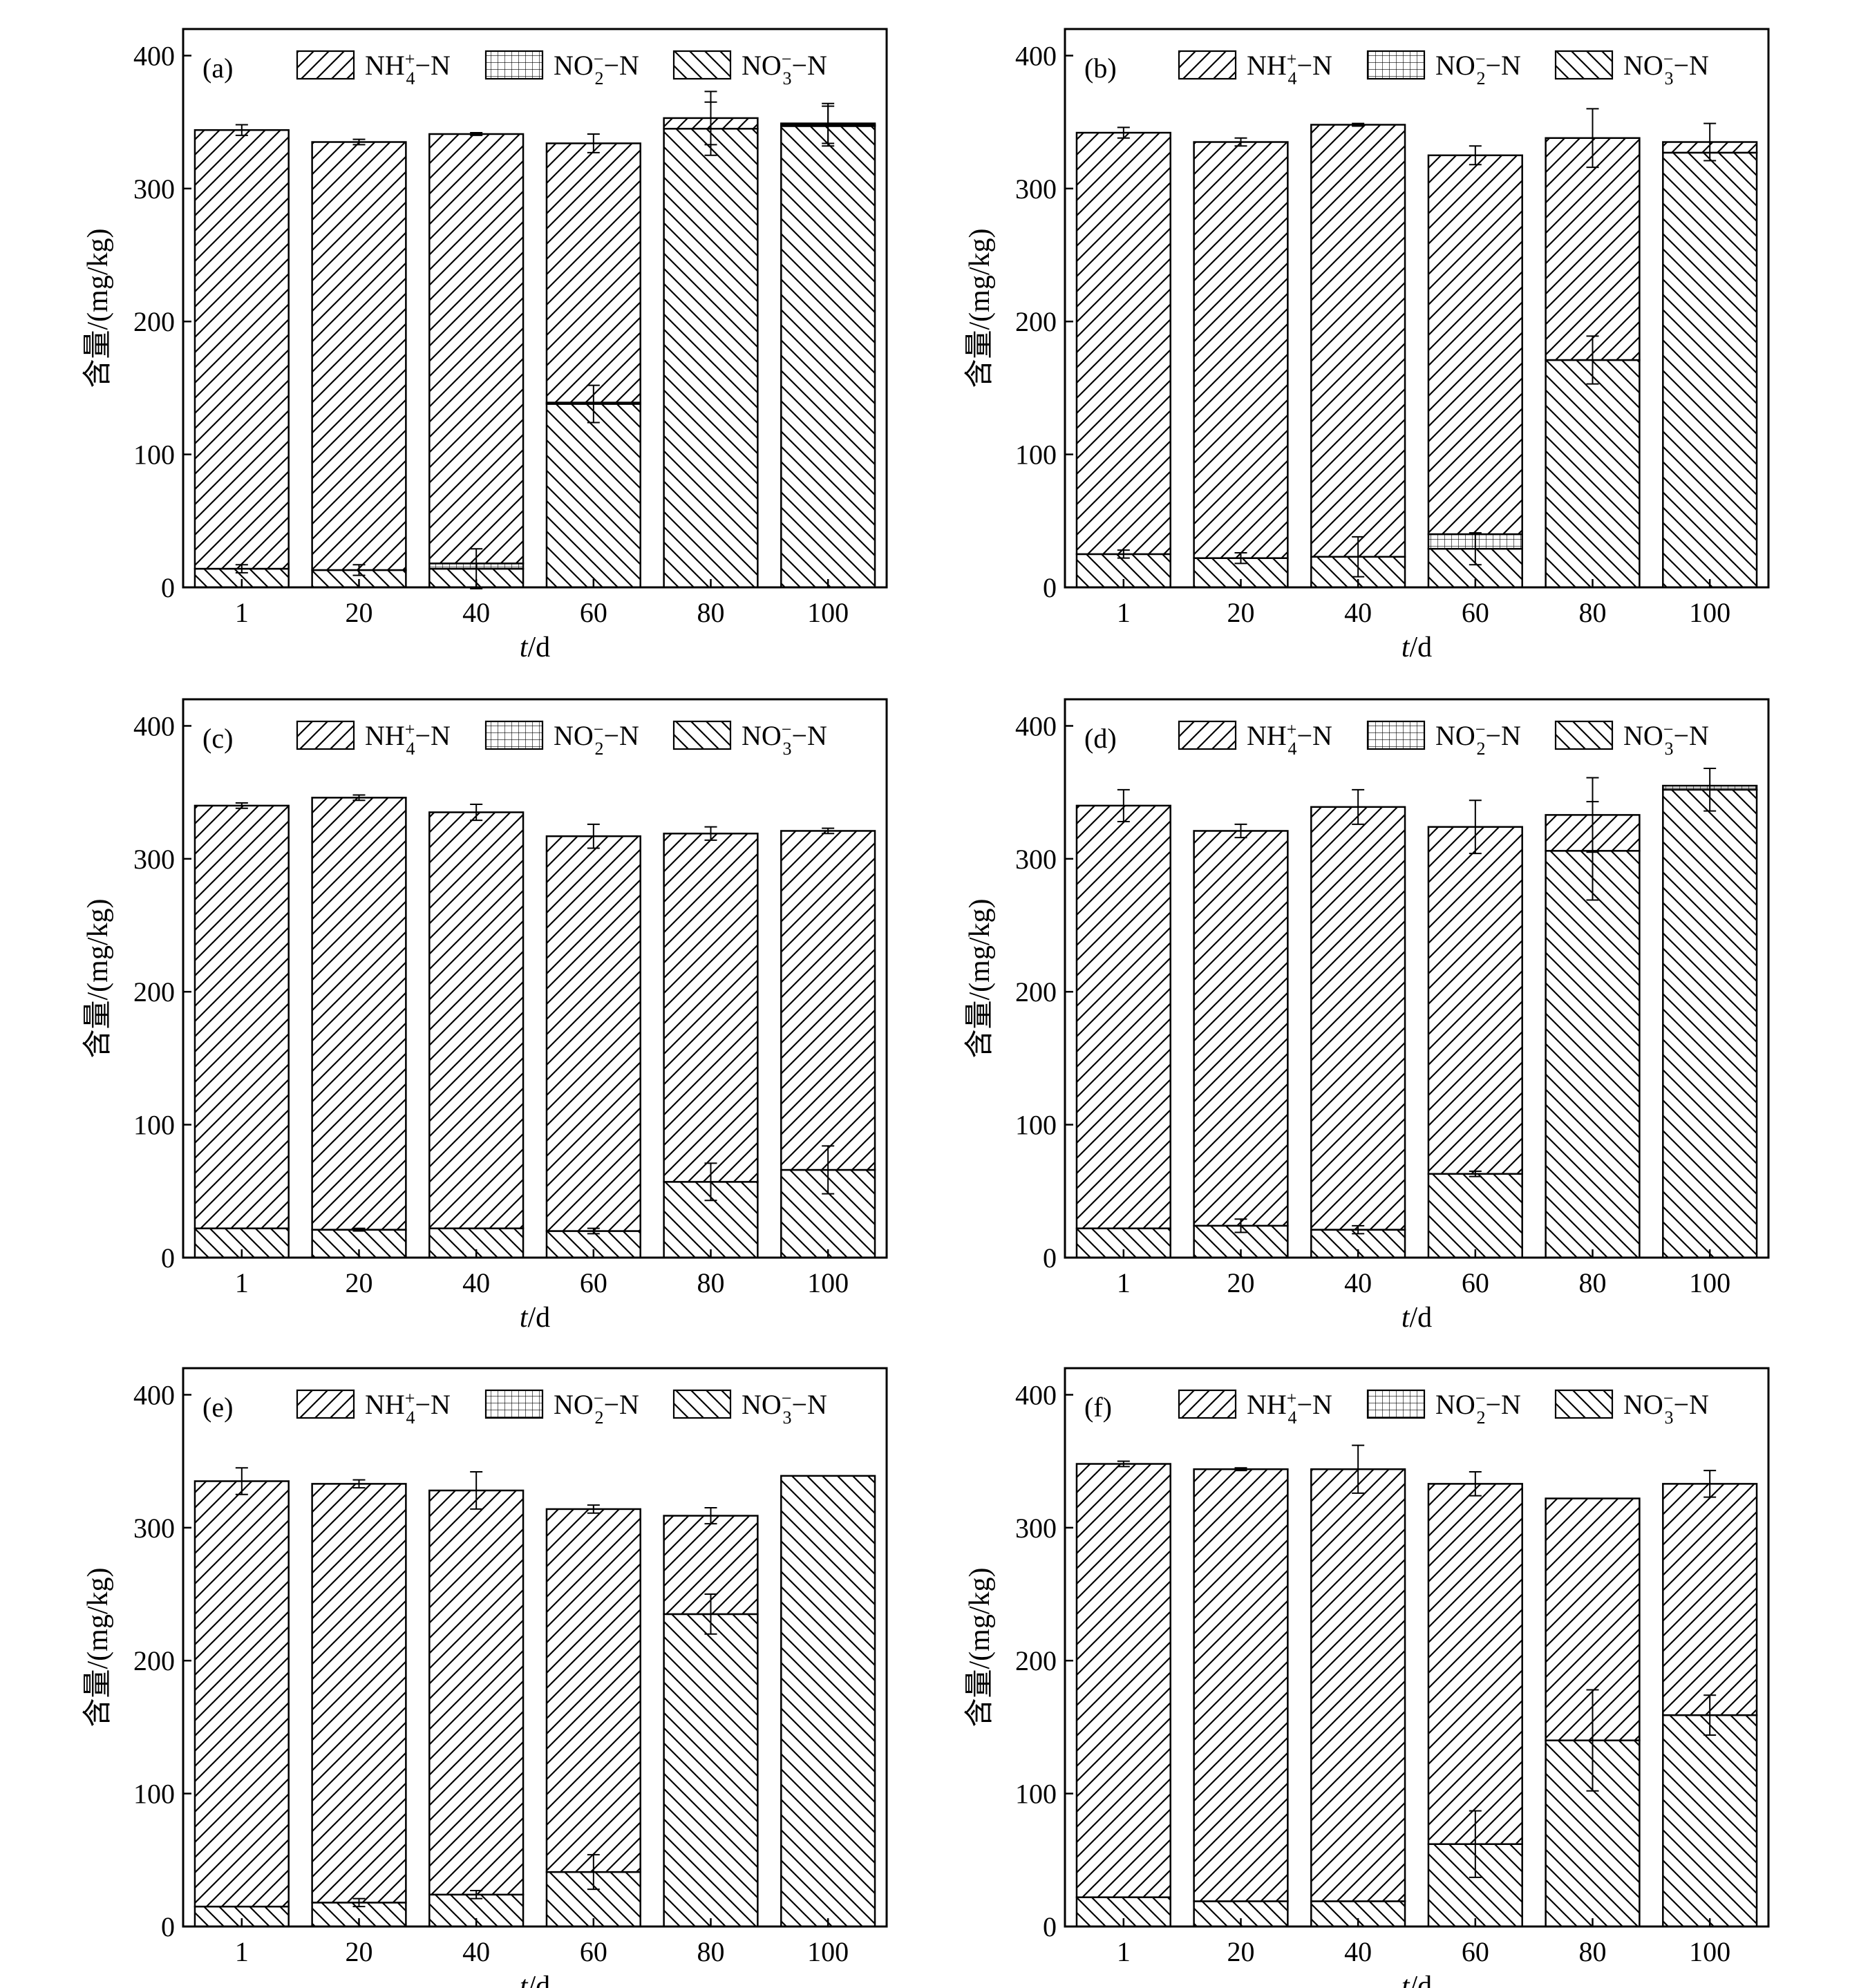  Describe the element at coordinates (242, 1282) in the screenshot. I see `x-tick-label: 1` at that location.